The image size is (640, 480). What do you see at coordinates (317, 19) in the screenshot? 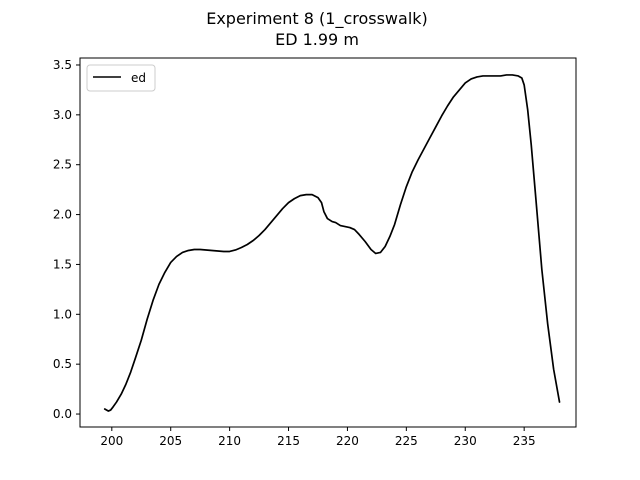
I see `chart-title: Experiment 8 (1_crosswalk)` at bounding box center [317, 19].